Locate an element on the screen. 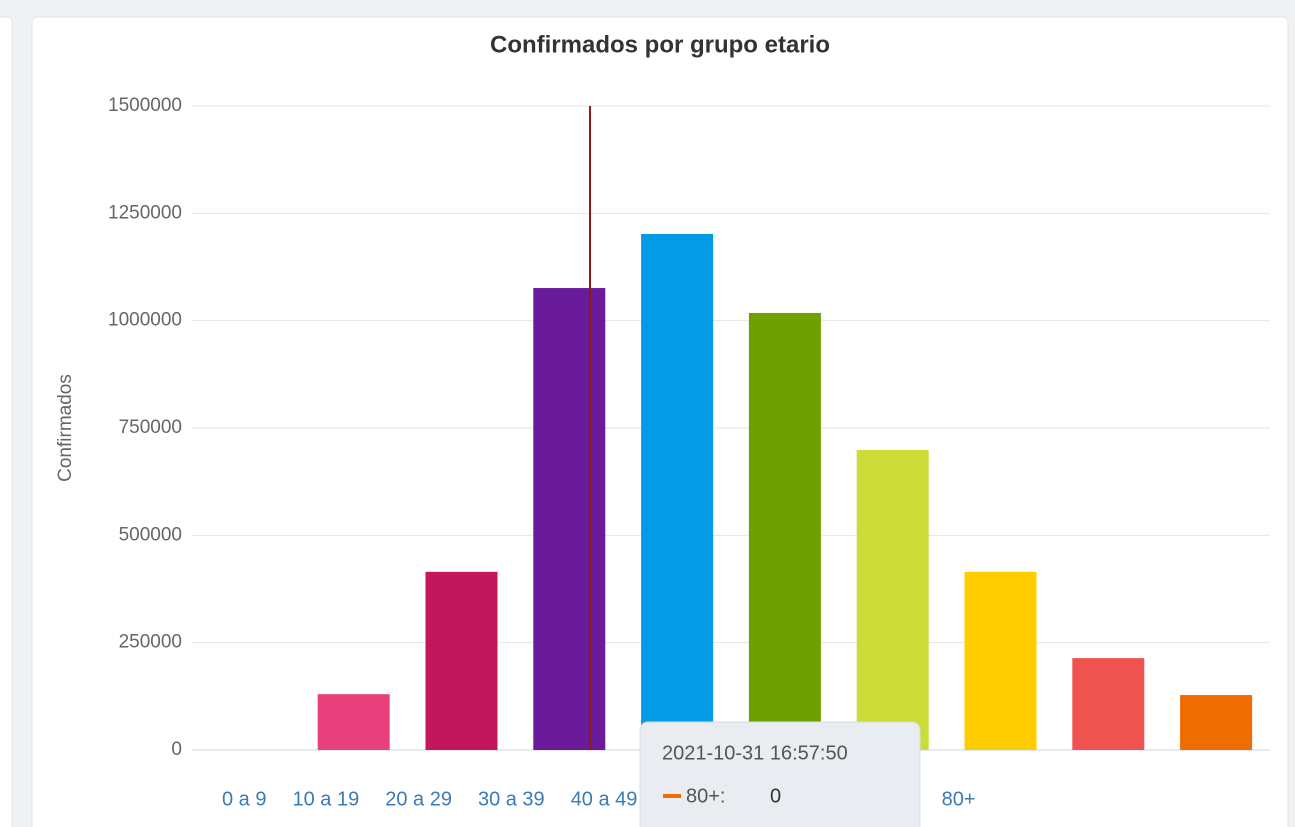  legend-item: 80+ is located at coordinates (959, 799).